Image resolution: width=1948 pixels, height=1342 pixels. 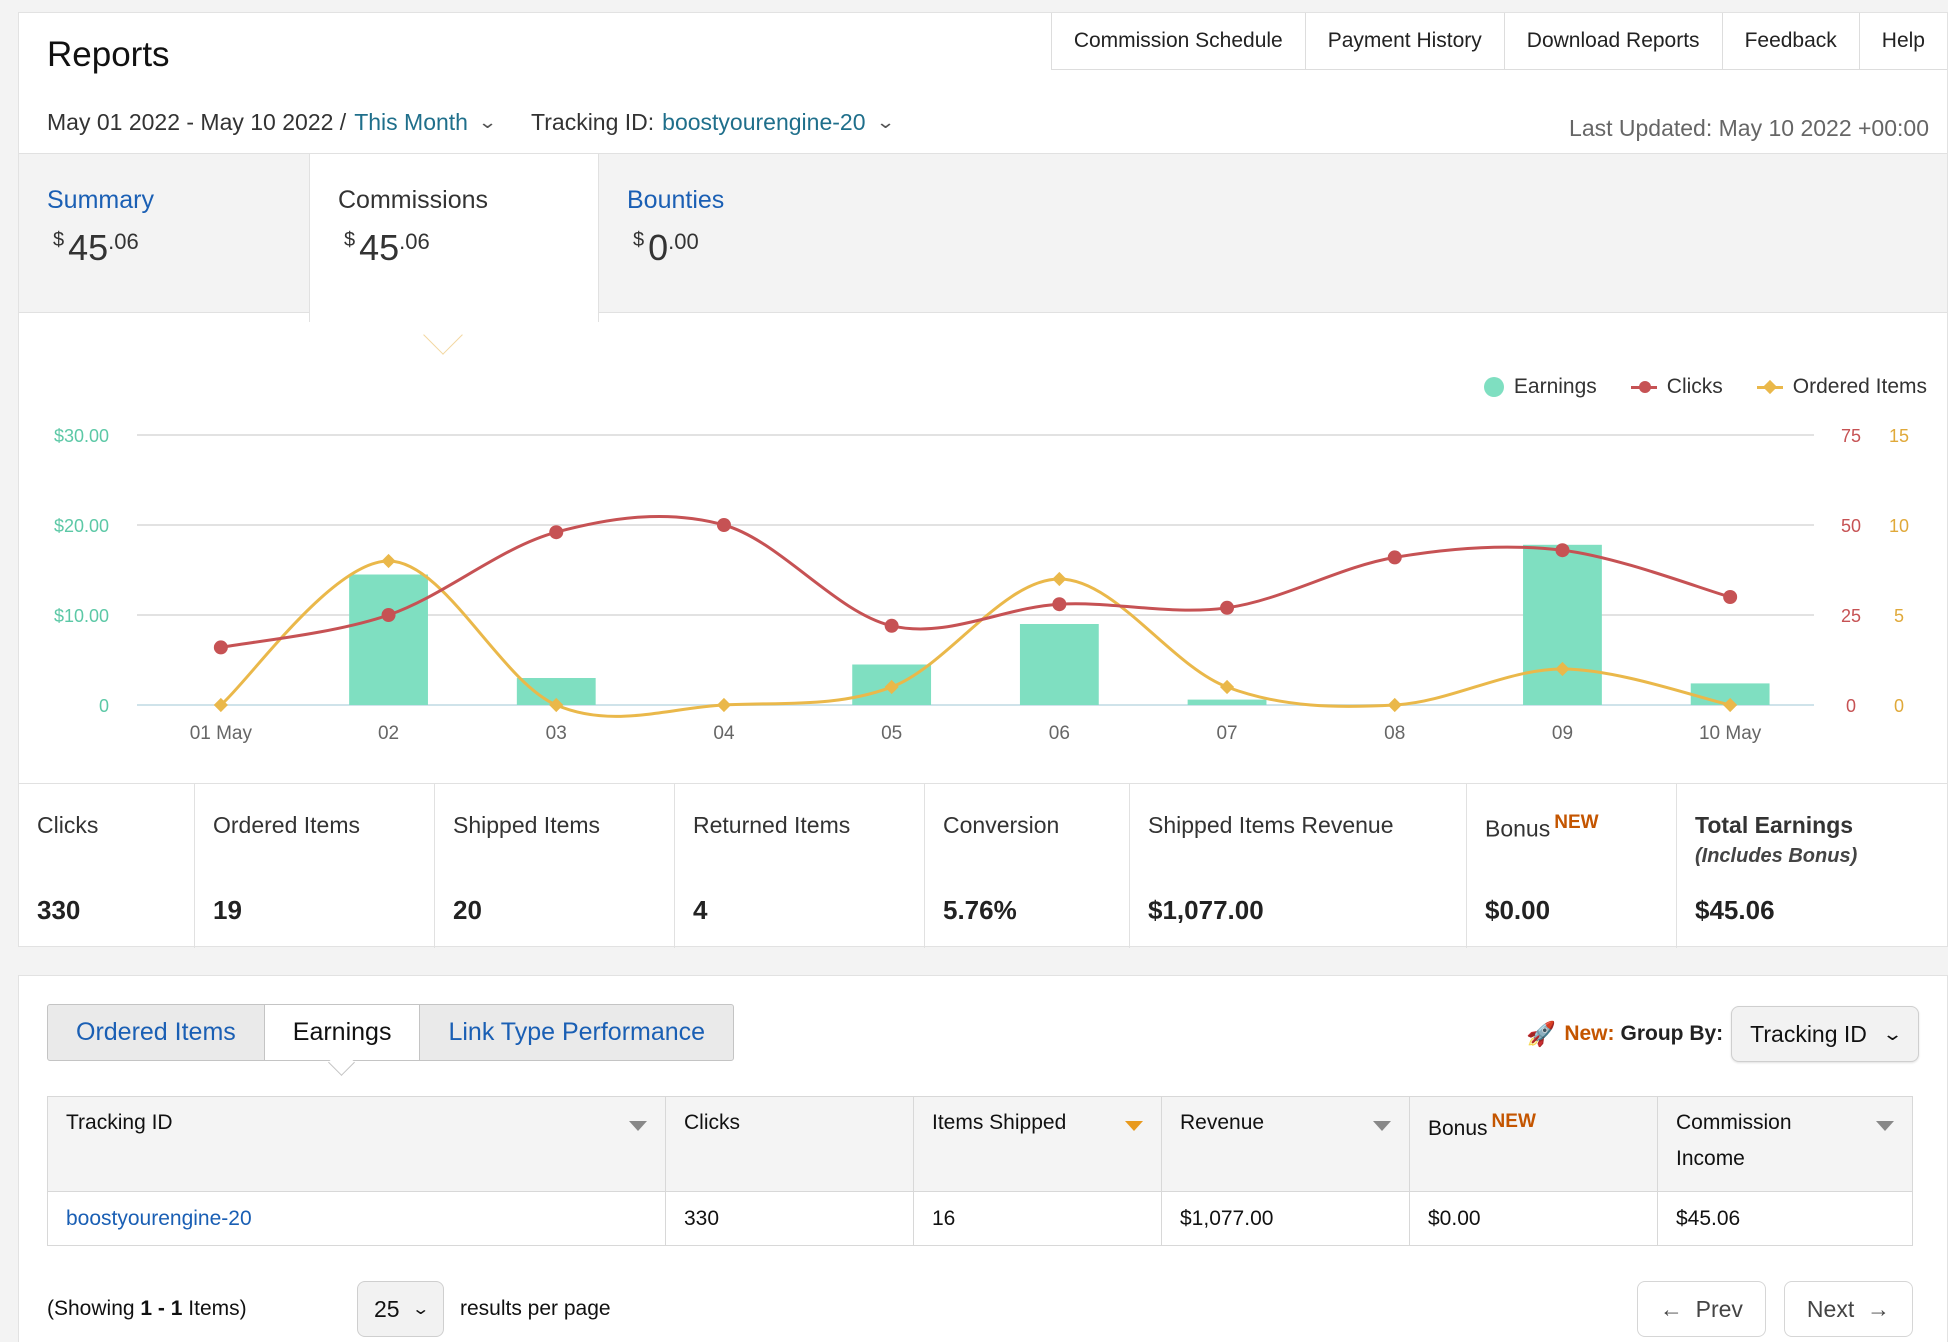 What do you see at coordinates (1542, 827) in the screenshot?
I see `stat-label: Bonus NEW` at bounding box center [1542, 827].